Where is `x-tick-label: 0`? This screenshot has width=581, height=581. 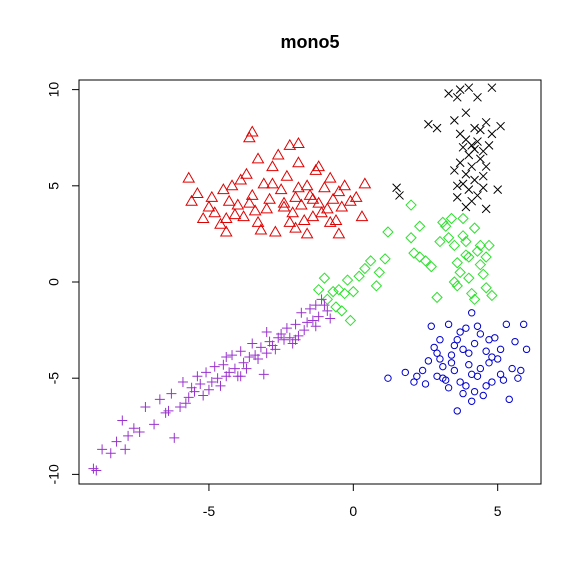 x-tick-label: 0 is located at coordinates (353, 511).